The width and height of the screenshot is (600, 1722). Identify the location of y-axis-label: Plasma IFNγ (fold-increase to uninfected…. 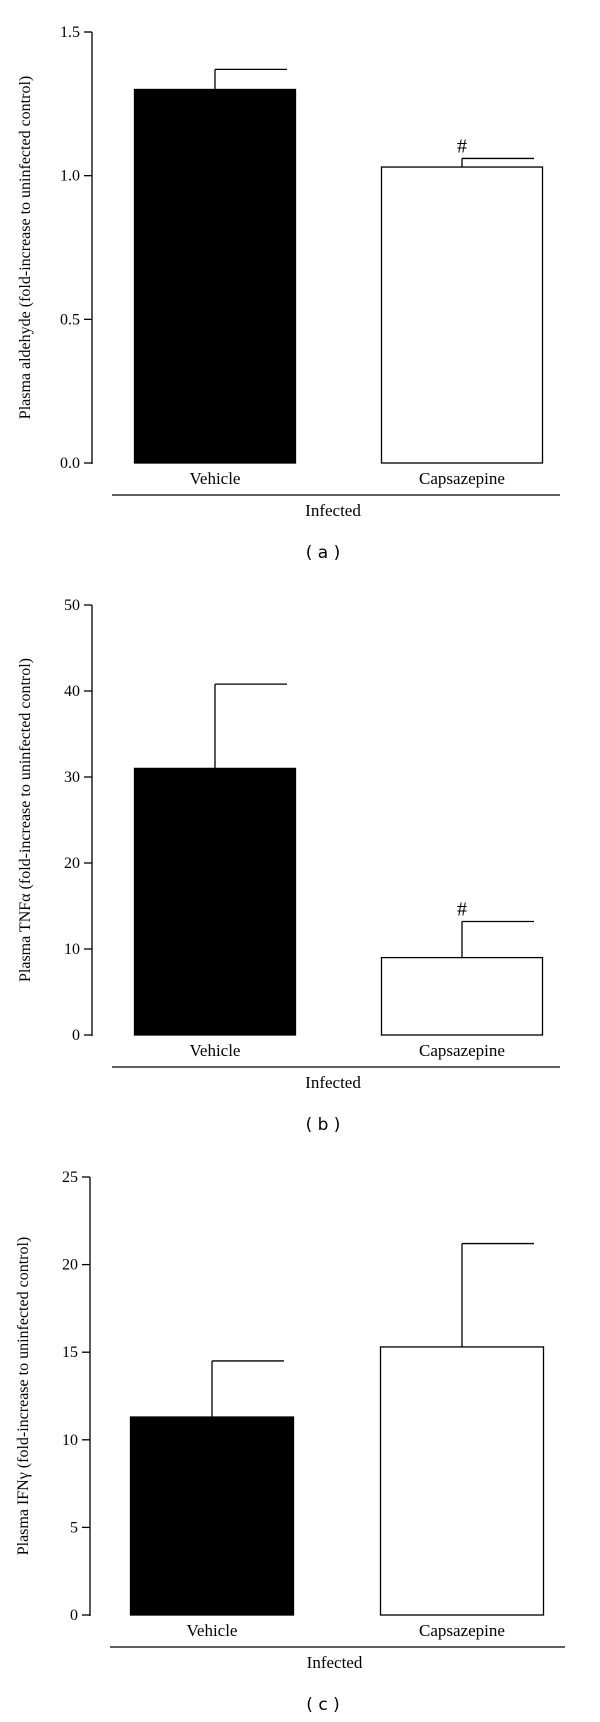
(23, 1396).